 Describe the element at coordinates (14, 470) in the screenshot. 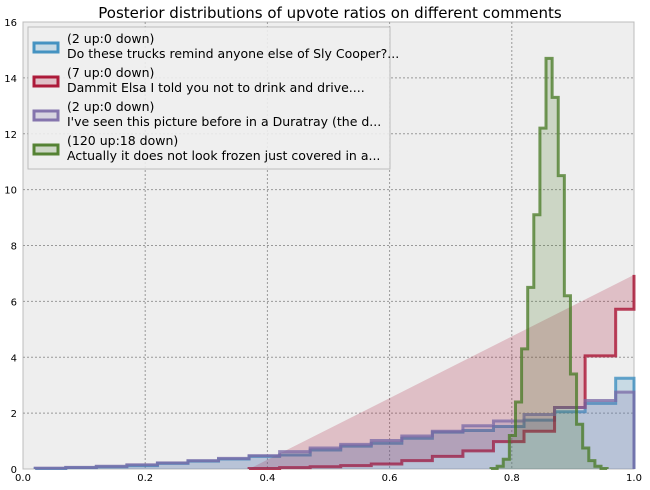

I see `y-tick-label: 0` at that location.